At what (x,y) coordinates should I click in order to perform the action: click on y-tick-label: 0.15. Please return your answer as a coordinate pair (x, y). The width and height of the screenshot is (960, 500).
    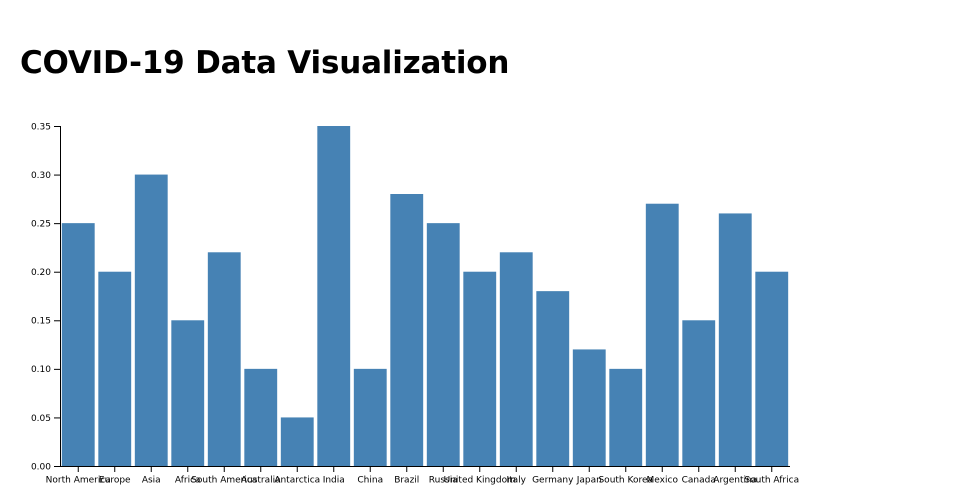
    Looking at the image, I should click on (41, 322).